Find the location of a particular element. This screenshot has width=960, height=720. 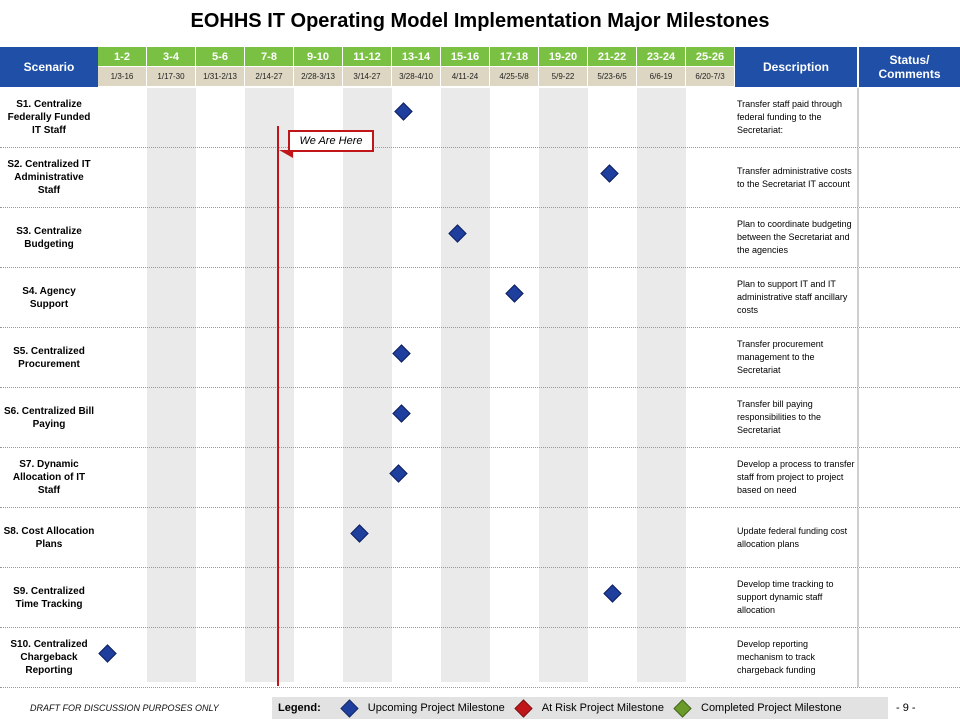

scenario-label: S9. Centralized Time Tracking is located at coordinates (49, 597).